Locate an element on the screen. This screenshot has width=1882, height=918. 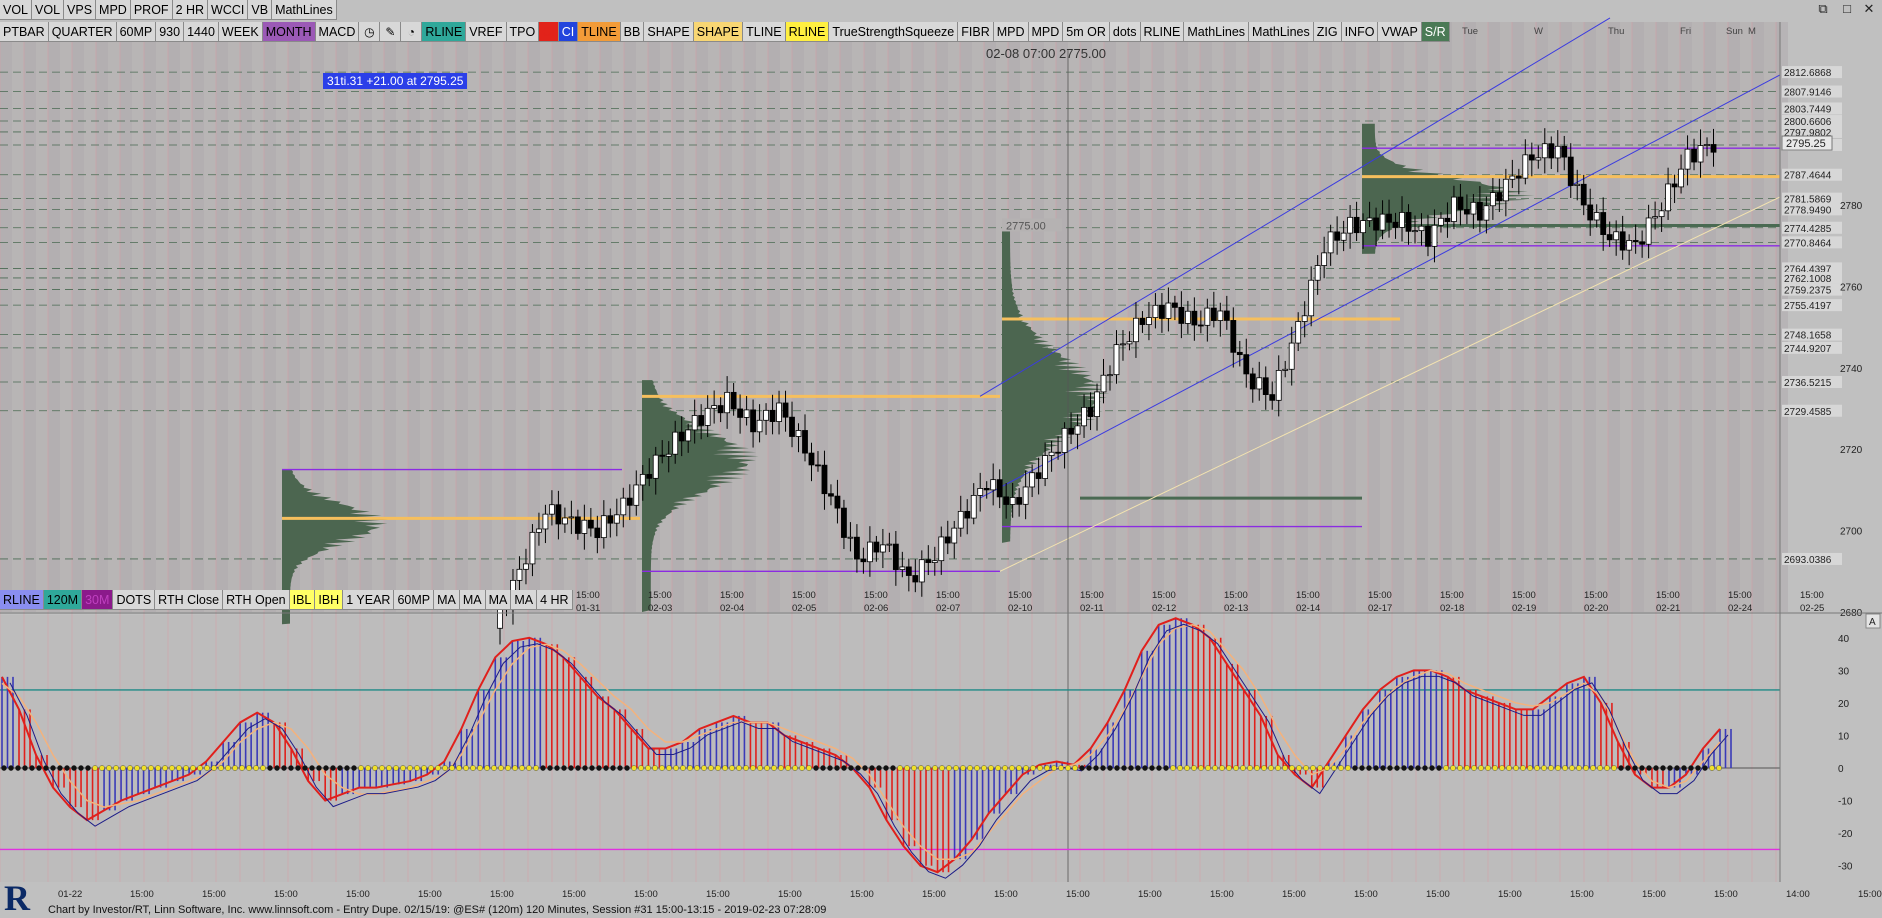
toolbar_top_1-btn-vps: VPS is located at coordinates (80, 10).